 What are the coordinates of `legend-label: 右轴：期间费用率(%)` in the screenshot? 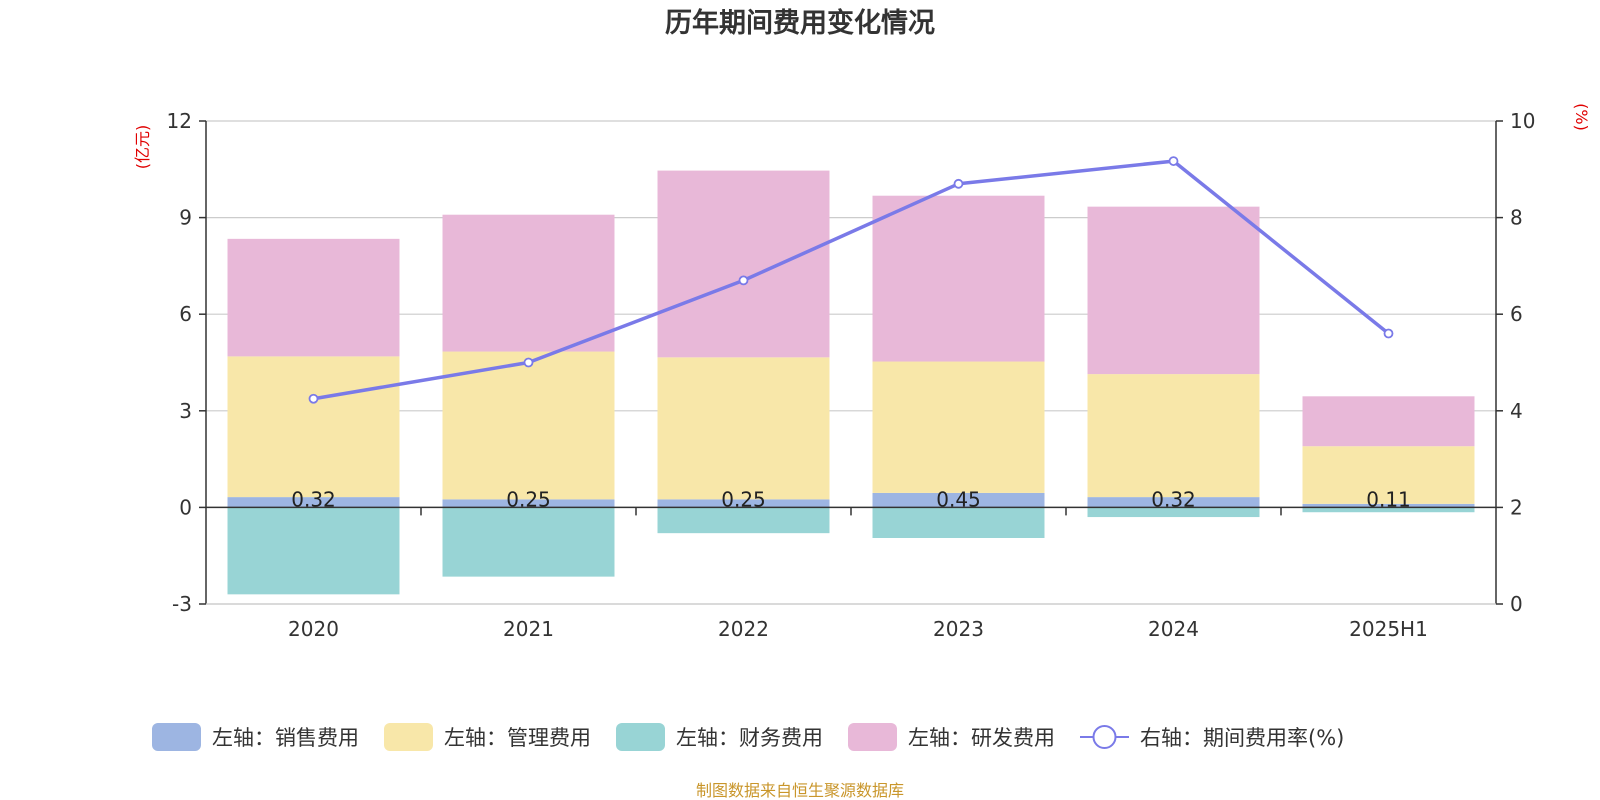 It's located at (1242, 738).